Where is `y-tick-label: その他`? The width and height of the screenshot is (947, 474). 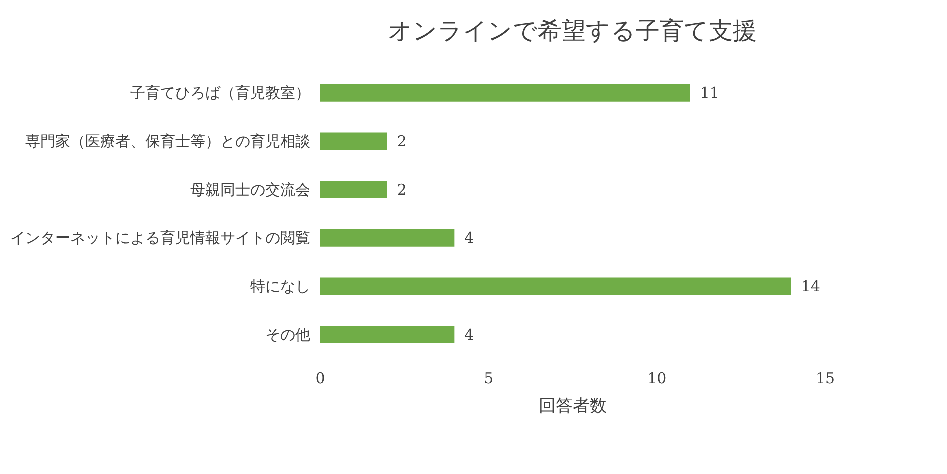 y-tick-label: その他 is located at coordinates (288, 335).